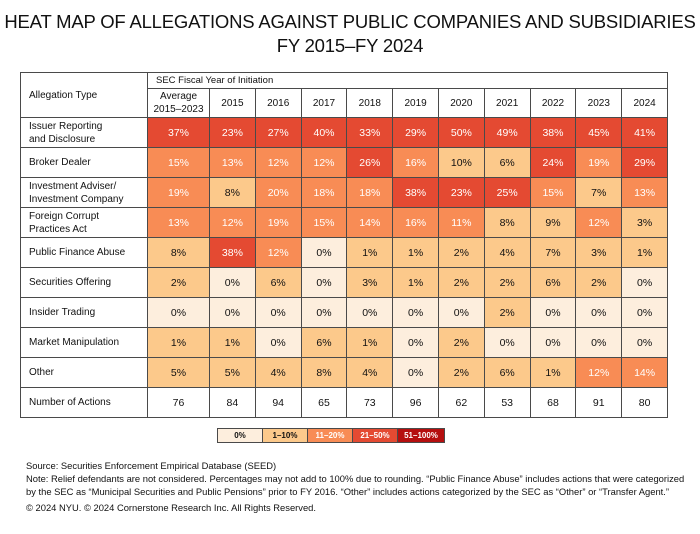  Describe the element at coordinates (507, 132) in the screenshot. I see `heat-cell: 49%` at that location.